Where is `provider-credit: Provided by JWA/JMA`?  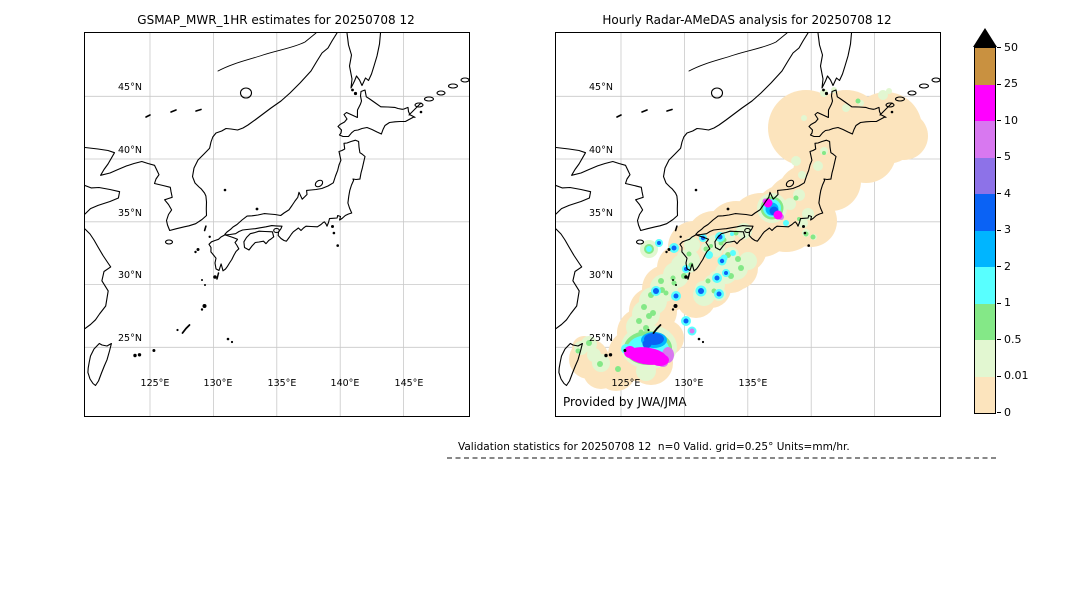
provider-credit: Provided by JWA/JMA is located at coordinates (625, 402).